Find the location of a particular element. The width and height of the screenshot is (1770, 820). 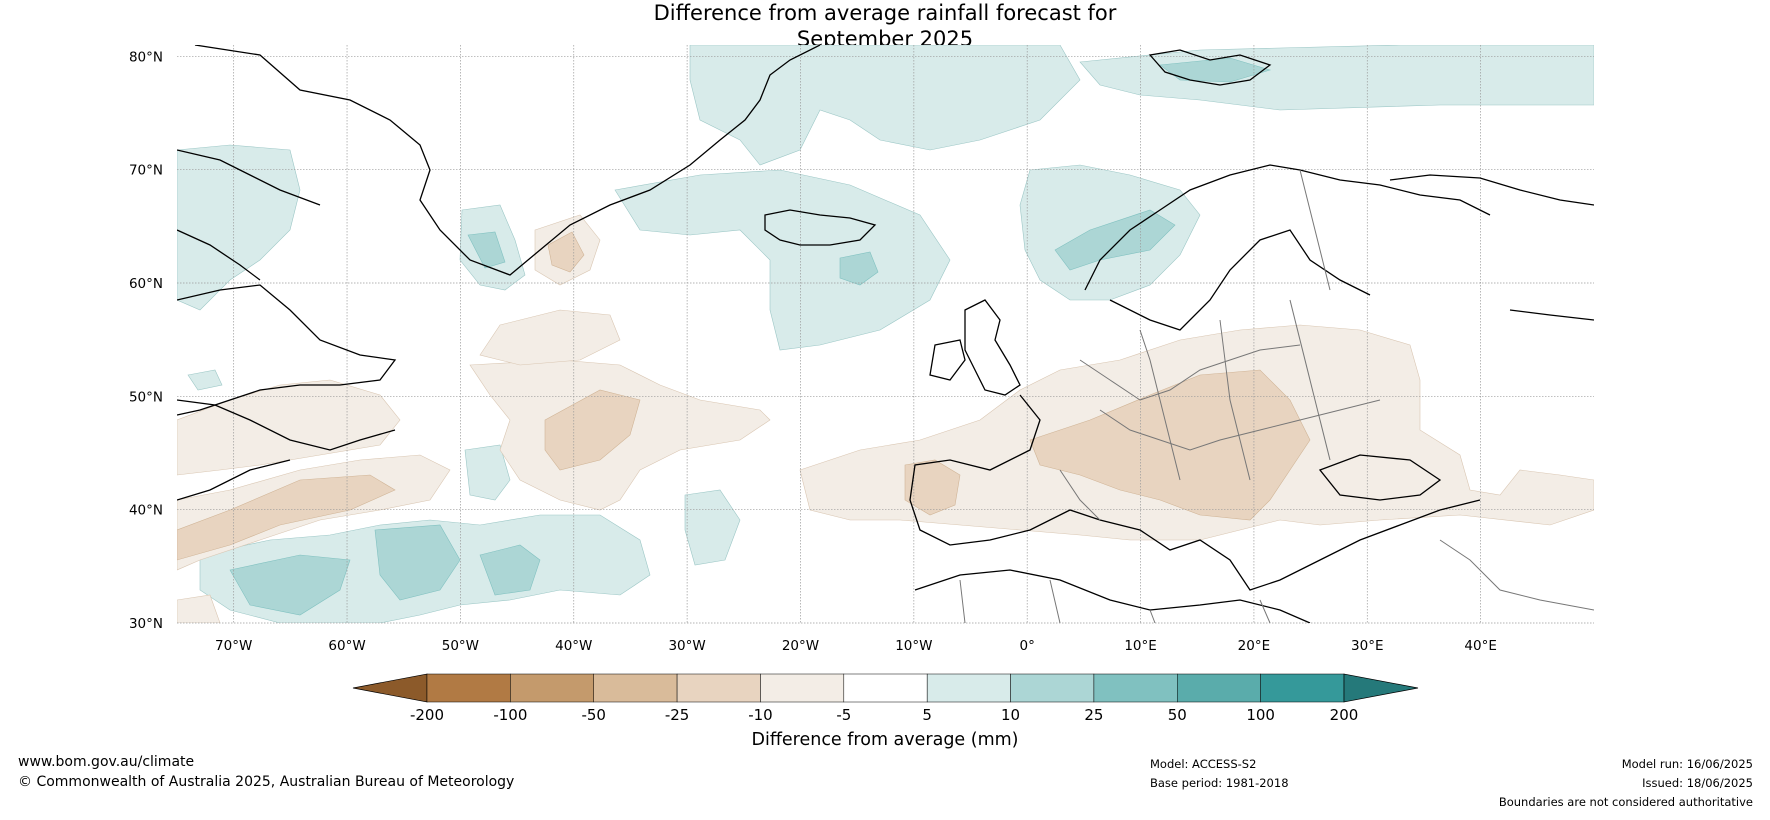

colorbar-tick-label: 25 is located at coordinates (1093, 715).